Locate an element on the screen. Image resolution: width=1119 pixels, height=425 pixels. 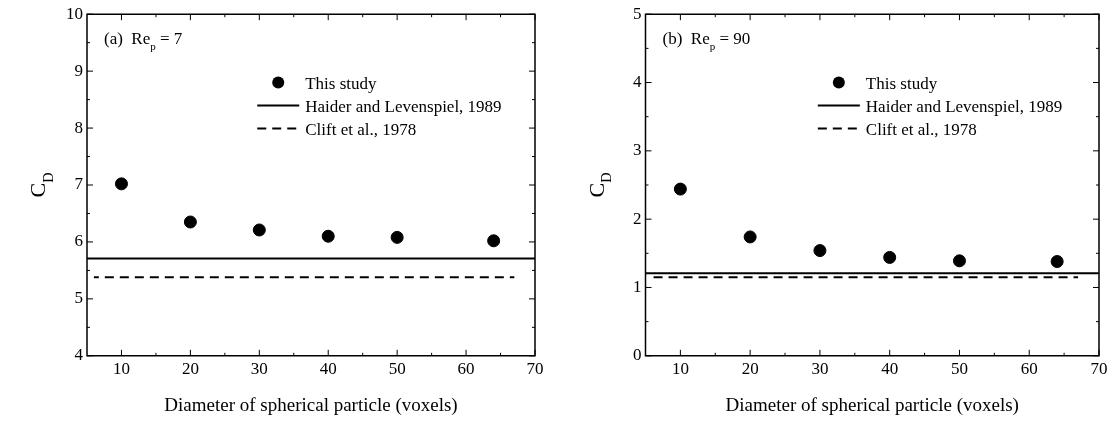
y-tick-label: 3 is located at coordinates (637, 150).